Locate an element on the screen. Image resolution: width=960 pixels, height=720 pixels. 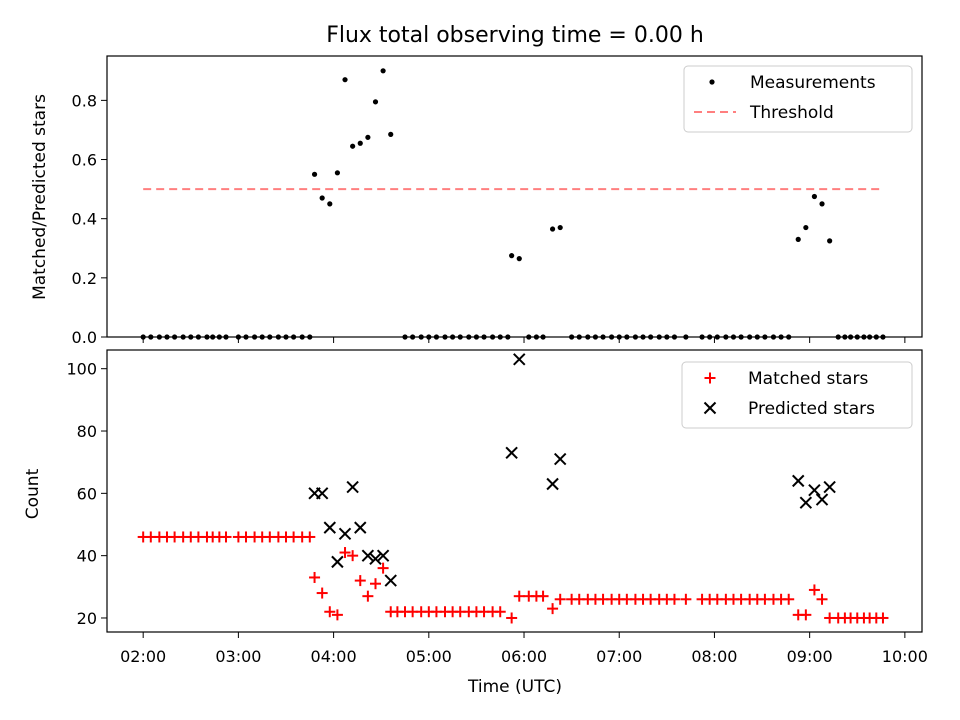
x-tick-label: 03:00 is located at coordinates (238, 656).